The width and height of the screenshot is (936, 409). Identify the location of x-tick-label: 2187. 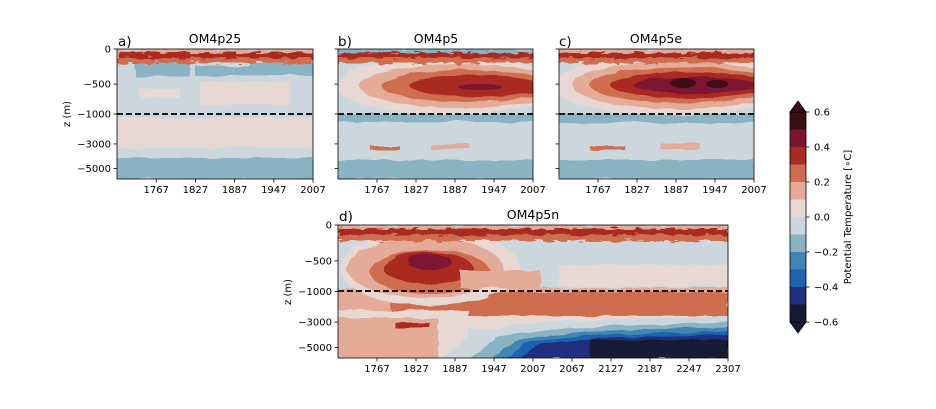
(649, 369).